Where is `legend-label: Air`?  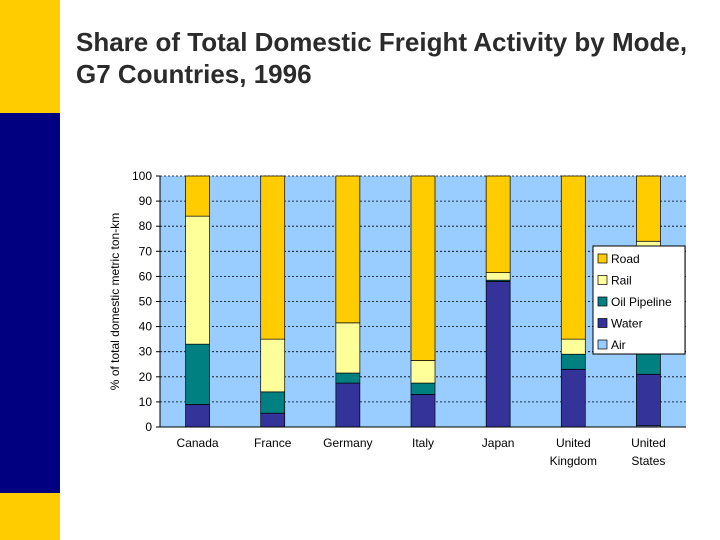
legend-label: Air is located at coordinates (618, 345).